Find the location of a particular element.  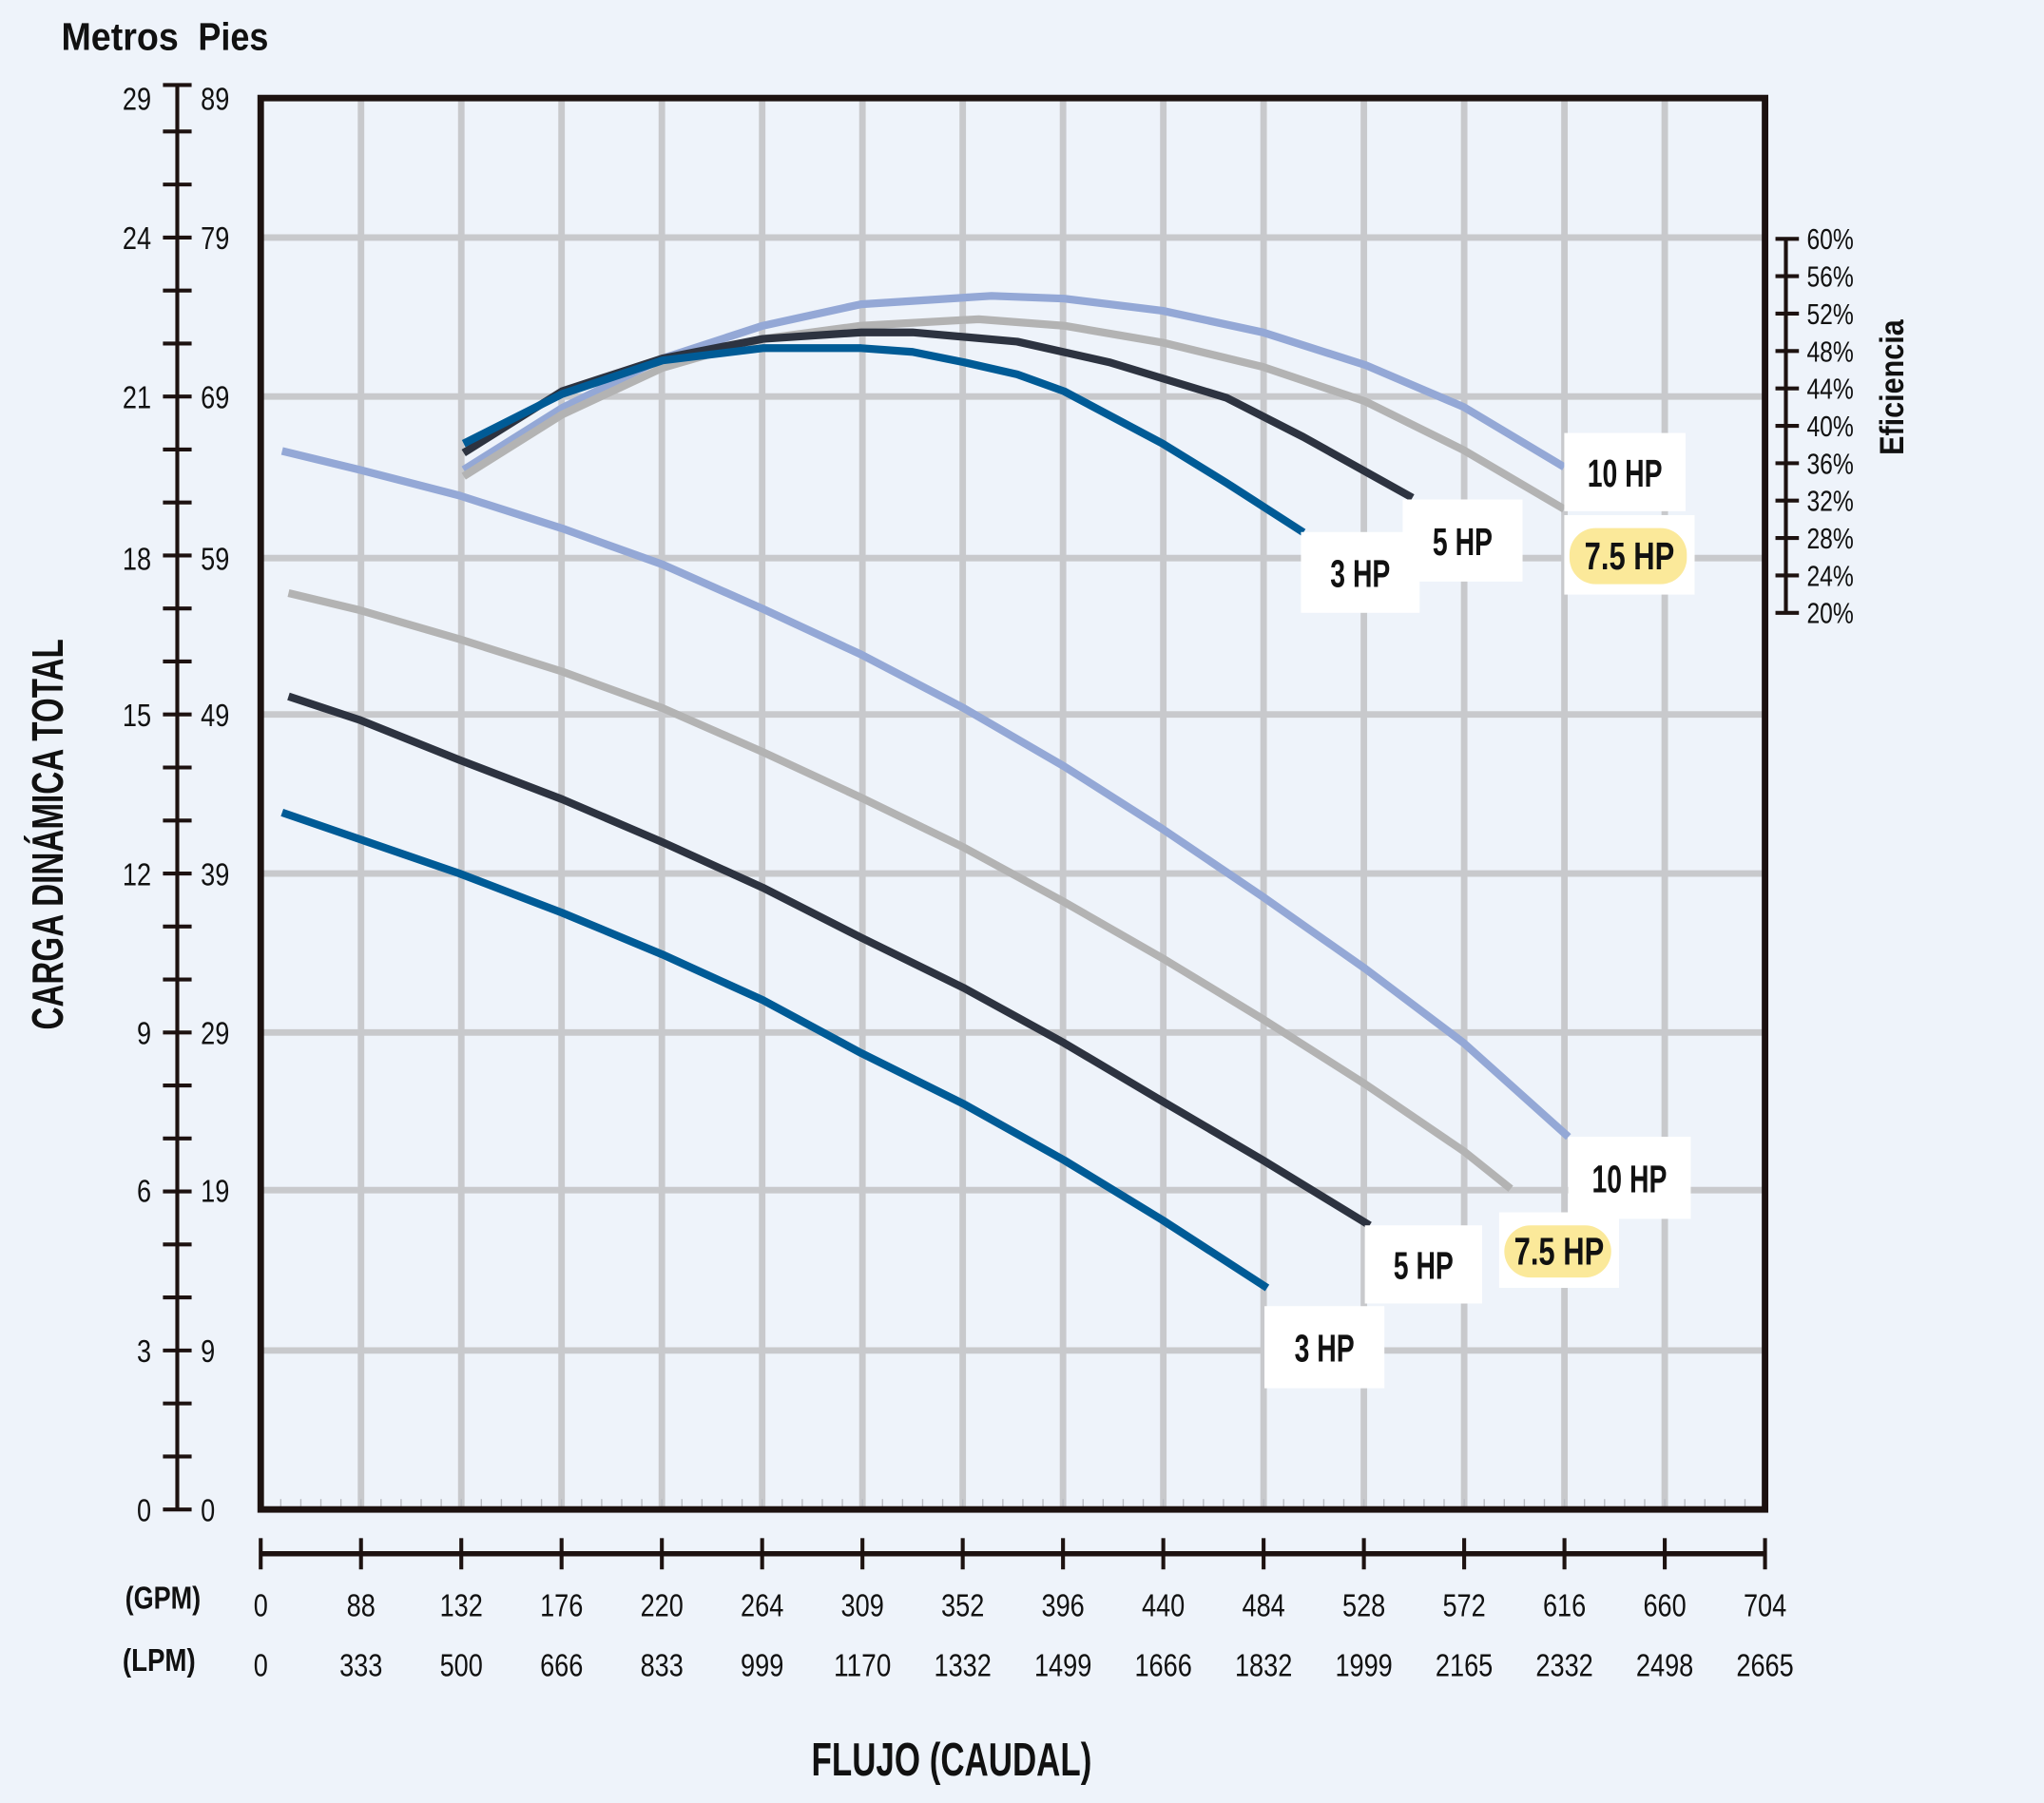

y-axis-title: CARGA DINÁMICA TOTAL is located at coordinates (47, 834).